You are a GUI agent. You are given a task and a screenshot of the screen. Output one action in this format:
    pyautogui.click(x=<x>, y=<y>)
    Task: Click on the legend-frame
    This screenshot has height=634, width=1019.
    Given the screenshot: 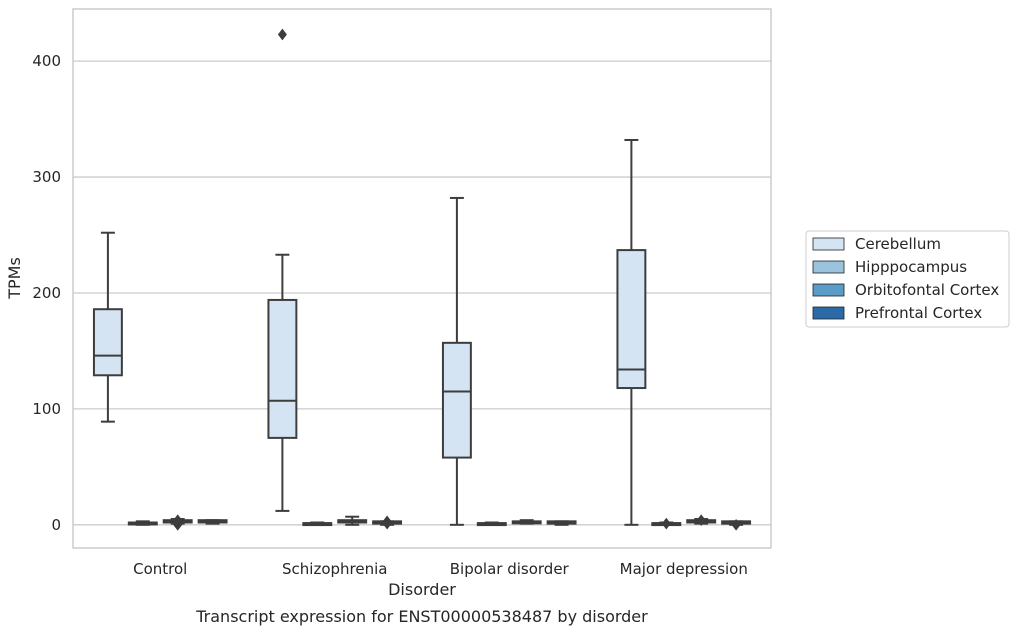 What is the action you would take?
    pyautogui.click(x=907, y=279)
    